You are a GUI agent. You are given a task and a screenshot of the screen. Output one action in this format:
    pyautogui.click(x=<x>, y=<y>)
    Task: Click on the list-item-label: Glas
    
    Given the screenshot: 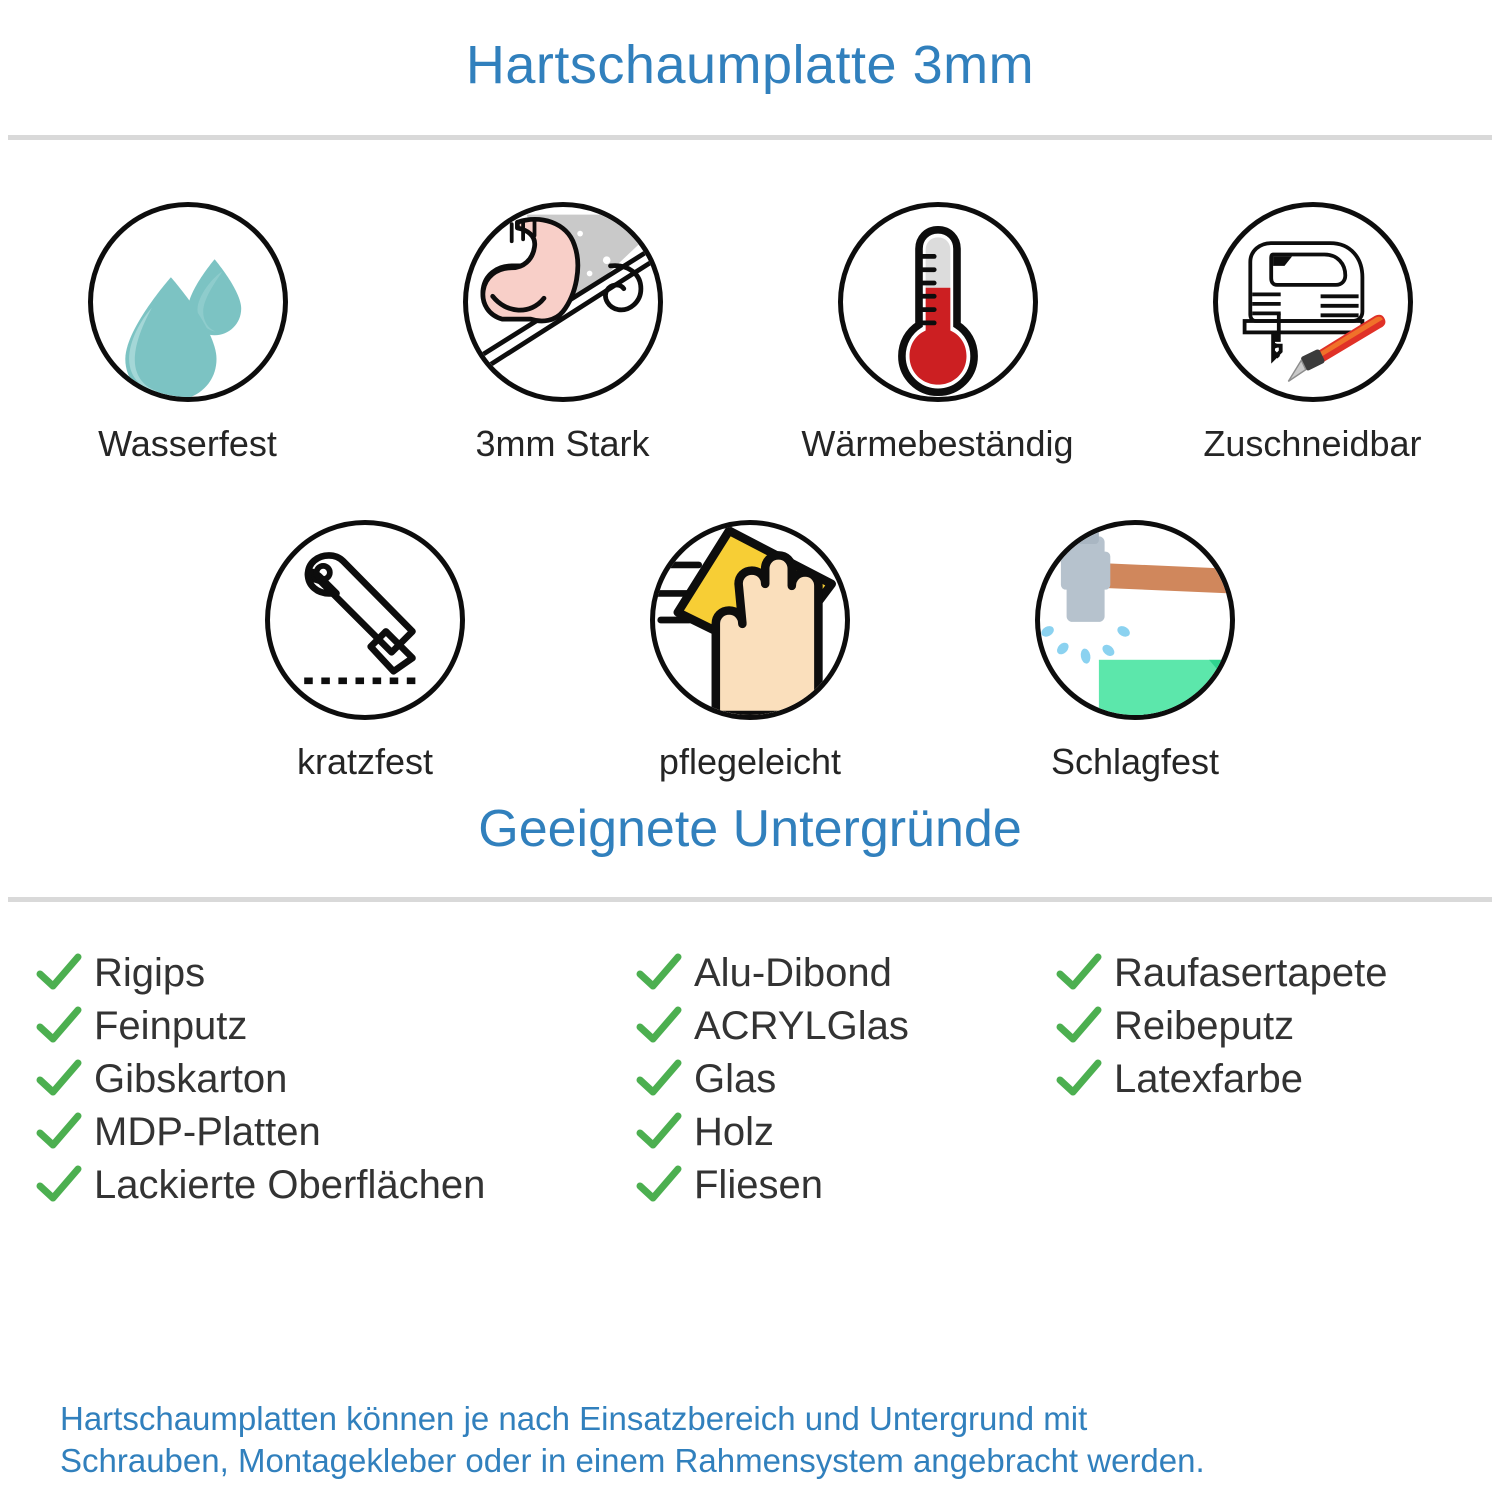 What is the action you would take?
    pyautogui.click(x=735, y=1078)
    